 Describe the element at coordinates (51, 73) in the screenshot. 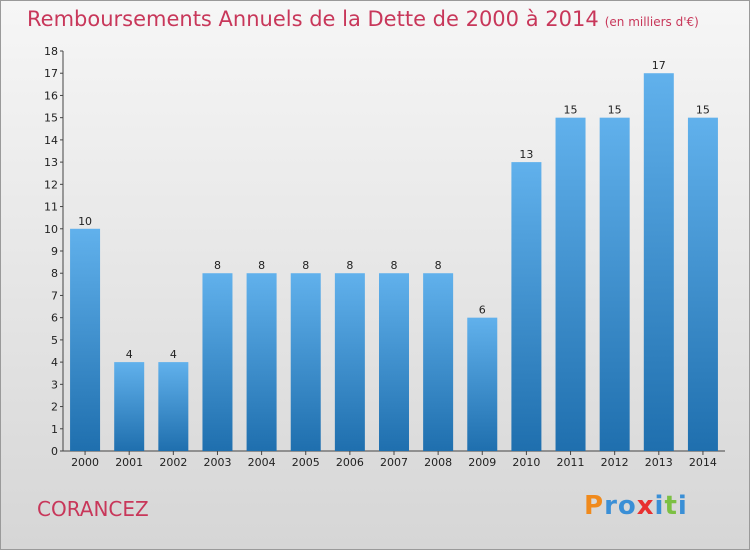

I see `y-tick-label: 17` at that location.